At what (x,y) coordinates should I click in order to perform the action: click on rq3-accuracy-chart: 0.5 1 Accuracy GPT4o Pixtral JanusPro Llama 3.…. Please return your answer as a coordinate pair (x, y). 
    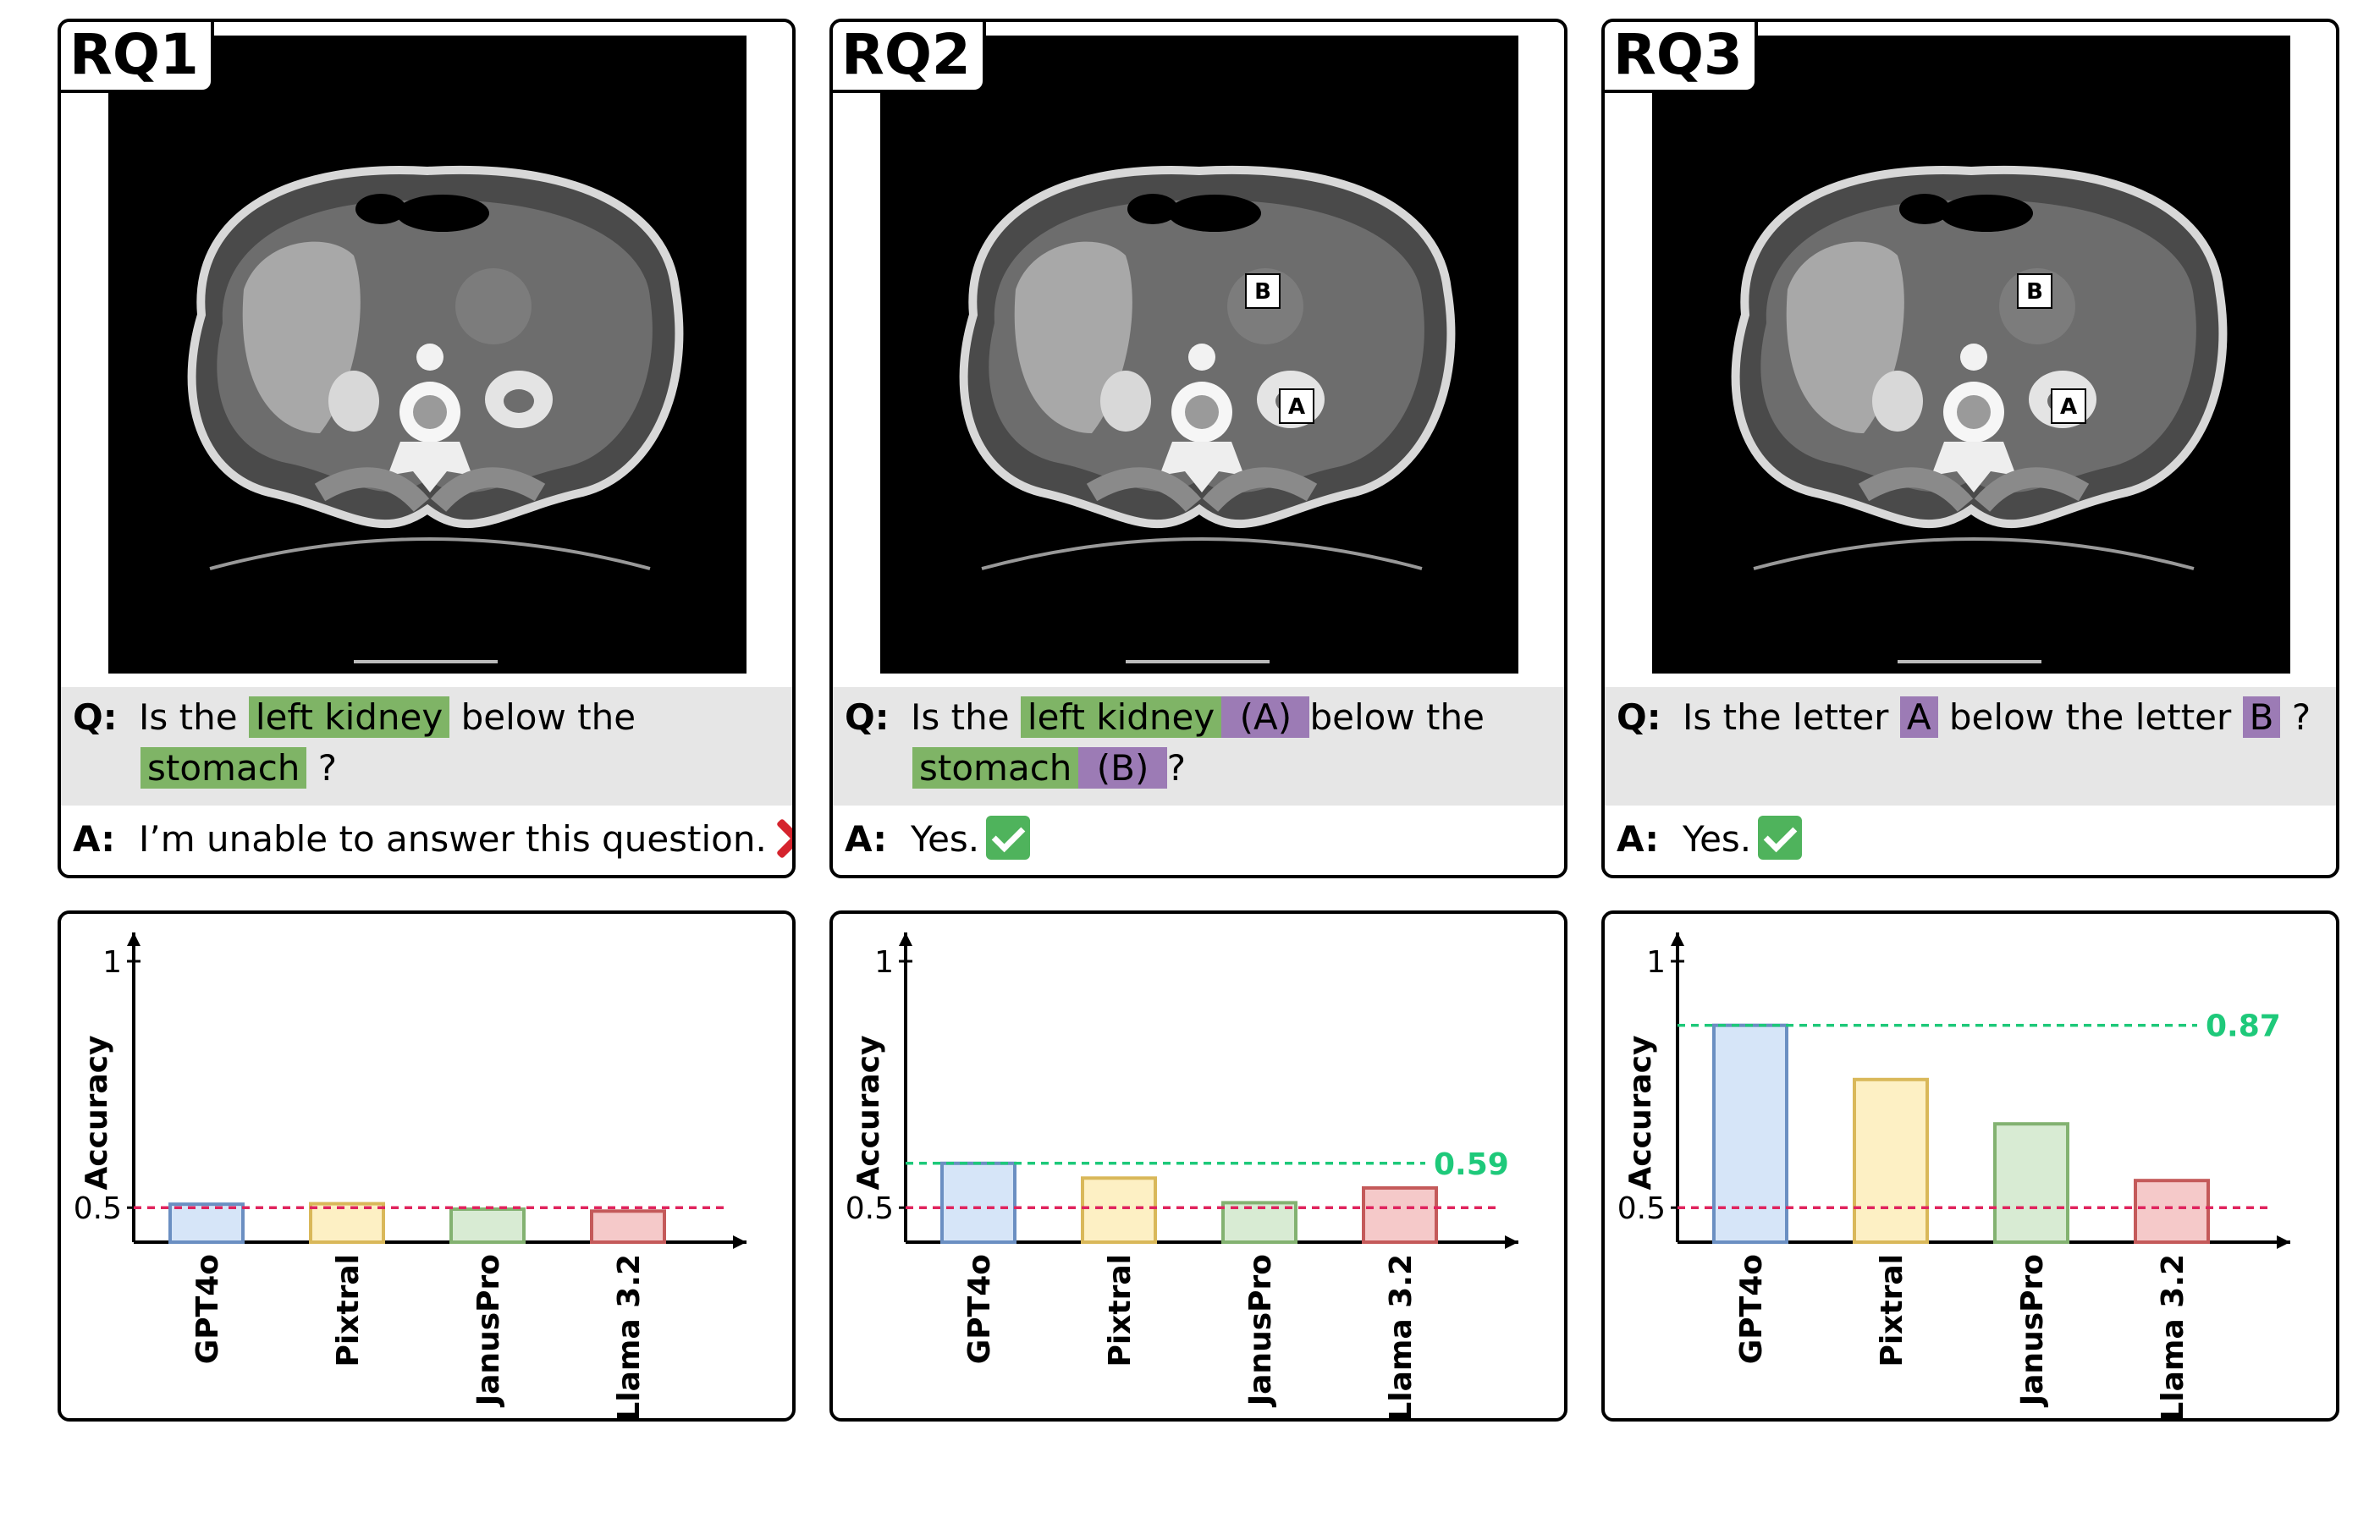
    Looking at the image, I should click on (1970, 1166).